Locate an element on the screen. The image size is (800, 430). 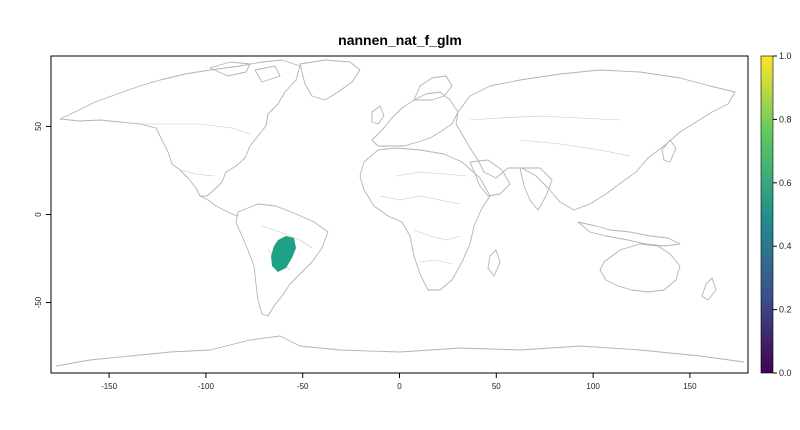
x-tick-label: -100 is located at coordinates (206, 386).